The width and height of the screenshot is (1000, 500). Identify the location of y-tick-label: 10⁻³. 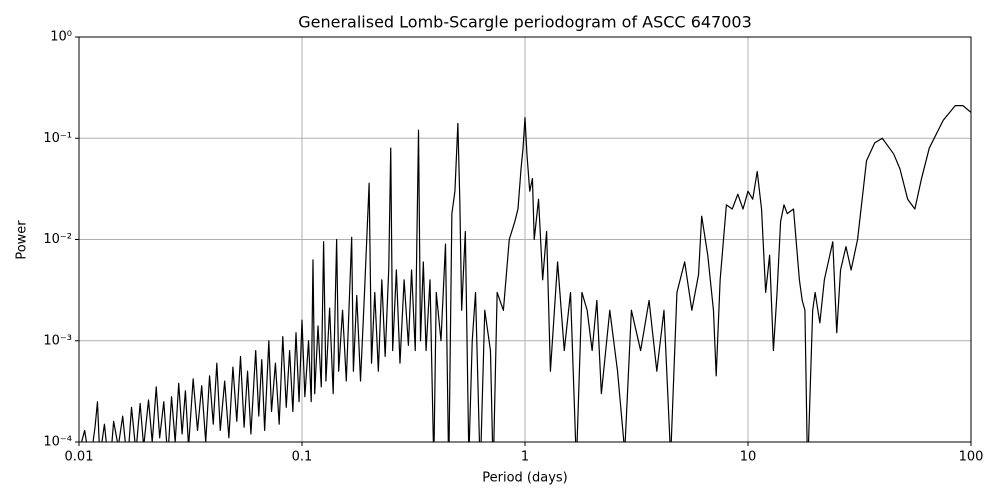
(57, 340).